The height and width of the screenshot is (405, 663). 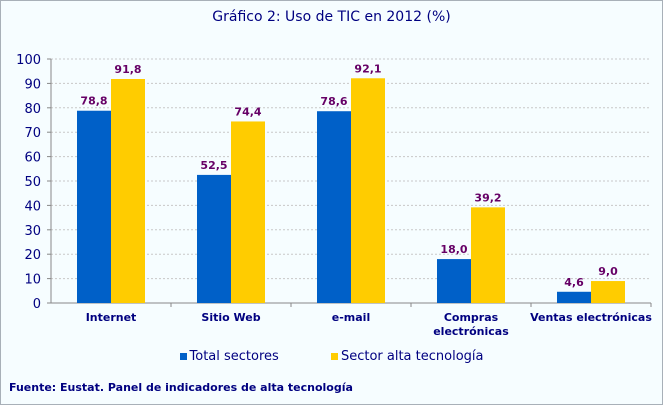 What do you see at coordinates (93, 101) in the screenshot?
I see `data-label: 78,8` at bounding box center [93, 101].